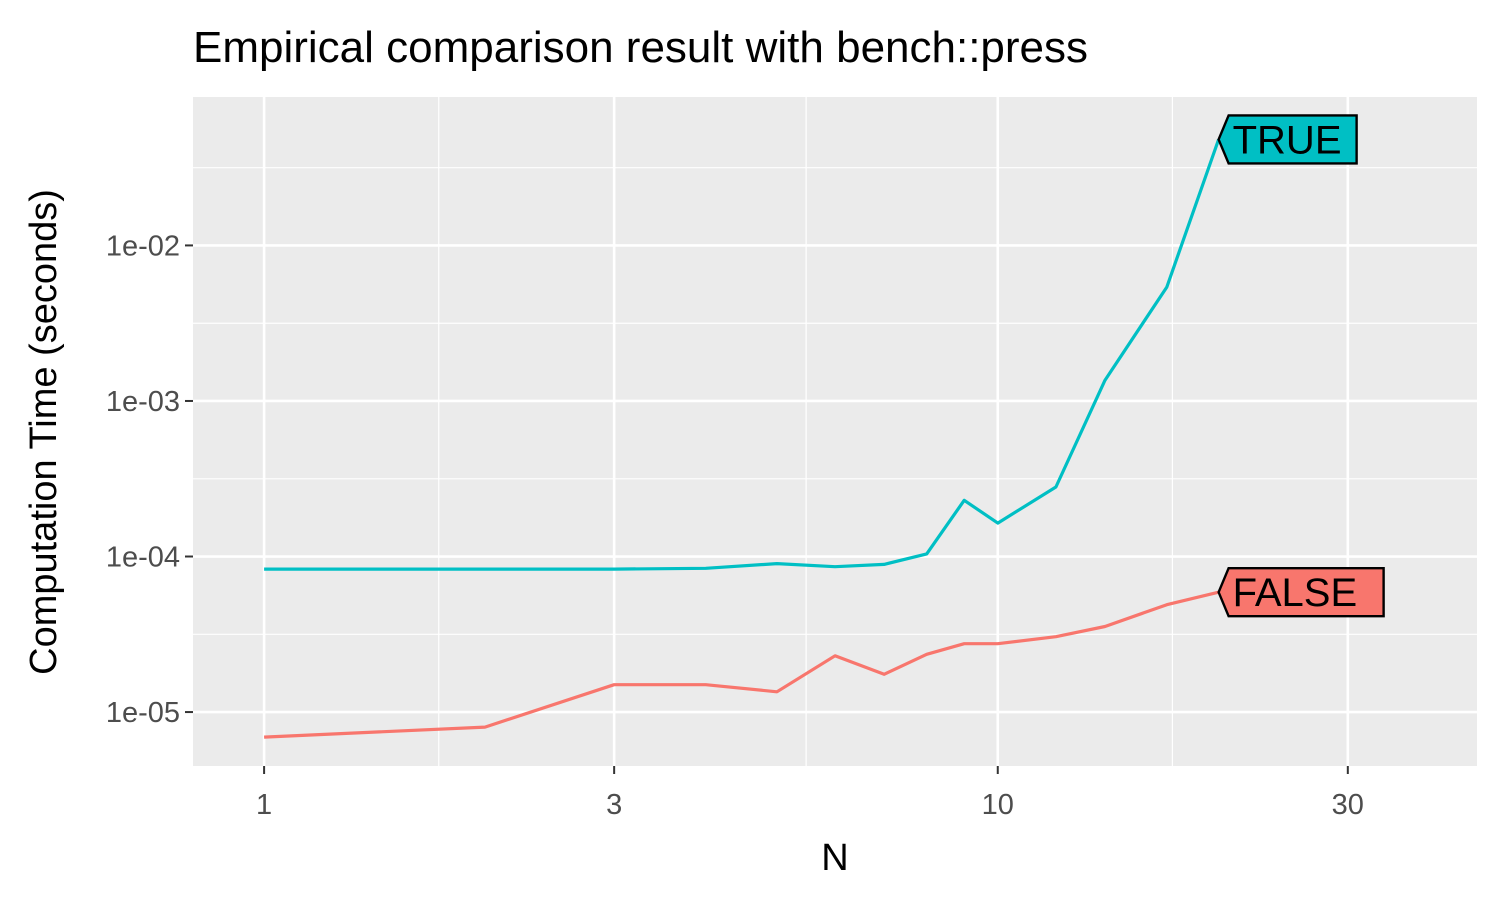  Describe the element at coordinates (44, 432) in the screenshot. I see `y-axis-title: Computation Time (seconds)` at that location.